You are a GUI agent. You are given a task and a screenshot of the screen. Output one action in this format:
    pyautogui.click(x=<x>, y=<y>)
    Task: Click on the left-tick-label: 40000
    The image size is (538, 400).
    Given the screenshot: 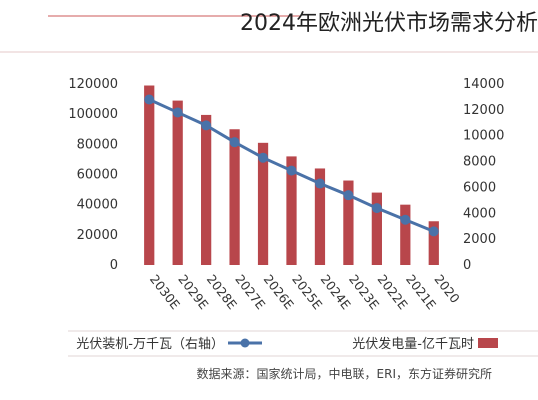 What is the action you would take?
    pyautogui.click(x=97, y=205)
    